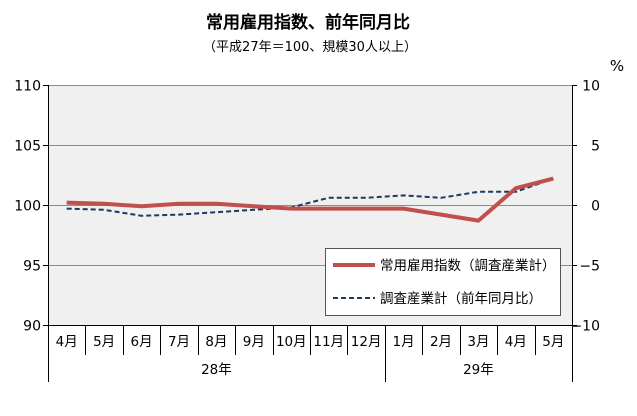 Image resolution: width=637 pixels, height=416 pixels. I want to click on y-right-tick-label: 5, so click(595, 147).